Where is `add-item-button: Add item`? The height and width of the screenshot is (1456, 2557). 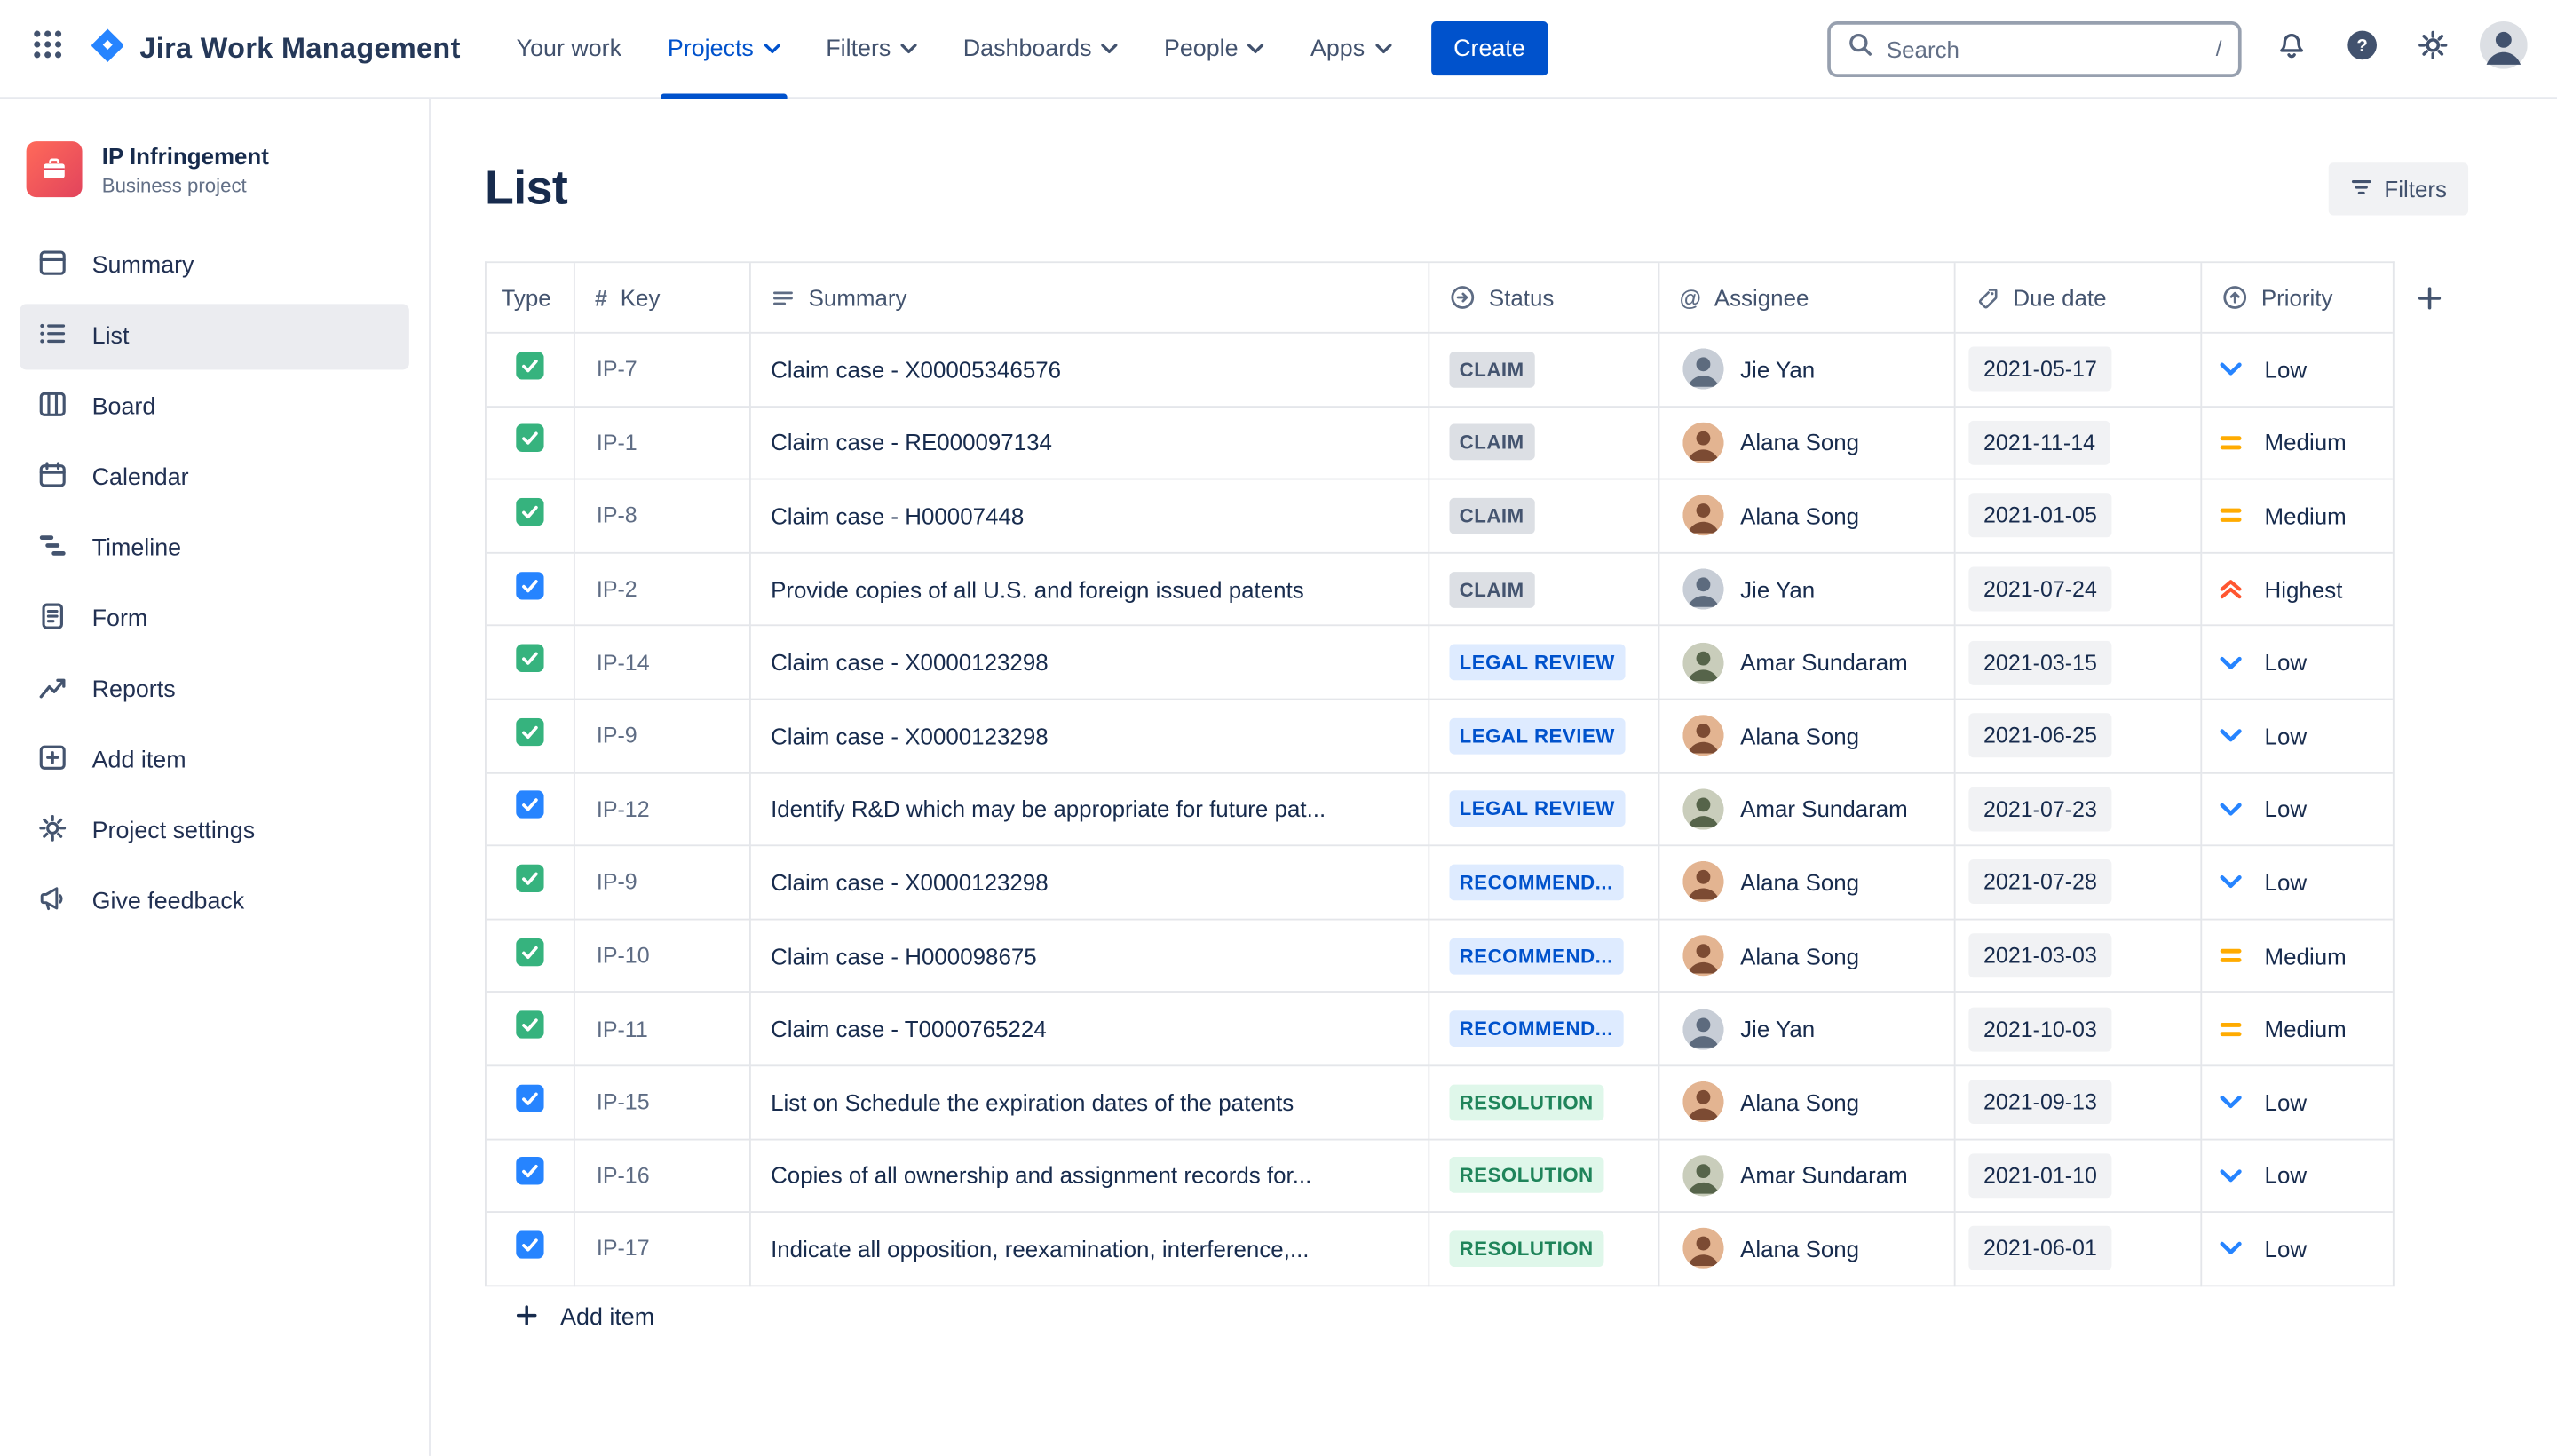 add-item-button: Add item is located at coordinates (569, 1317).